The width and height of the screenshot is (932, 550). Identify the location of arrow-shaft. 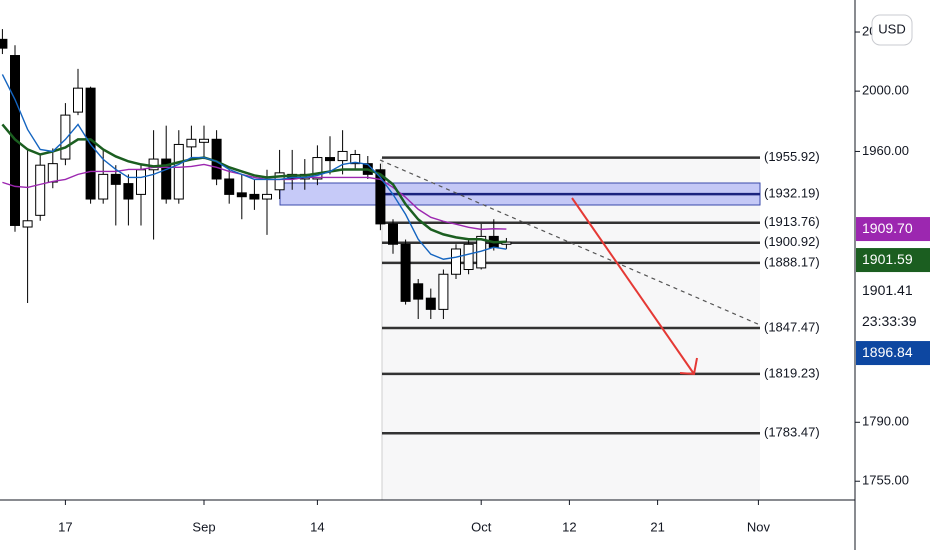
(633, 286).